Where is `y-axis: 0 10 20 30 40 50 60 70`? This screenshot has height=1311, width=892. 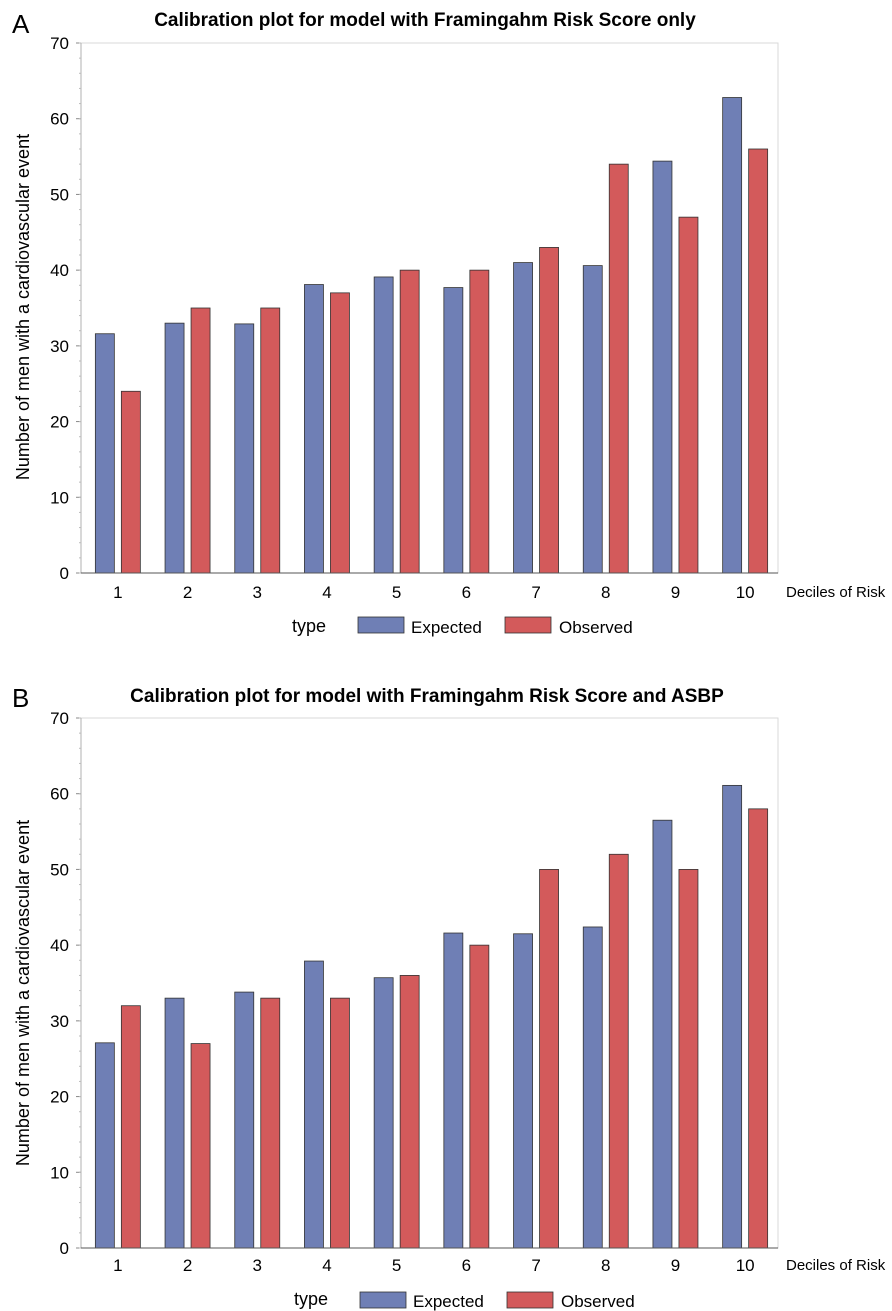
y-axis: 0 10 20 30 40 50 60 70 is located at coordinates (66, 308).